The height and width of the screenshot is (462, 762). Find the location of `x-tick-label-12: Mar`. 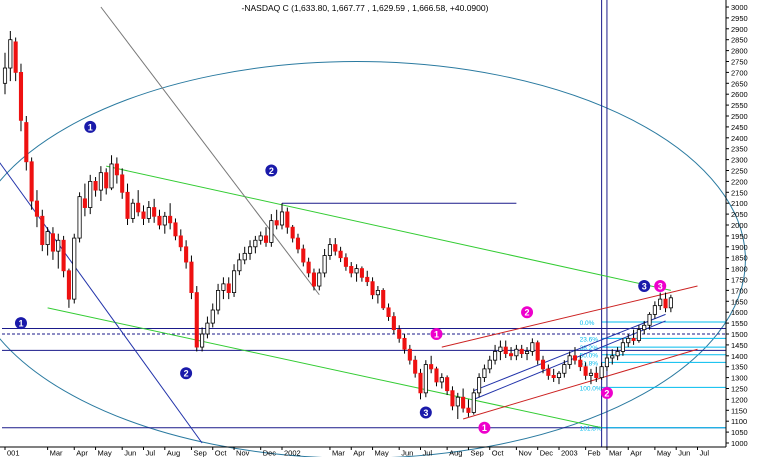

x-tick-label-12: Mar is located at coordinates (338, 453).